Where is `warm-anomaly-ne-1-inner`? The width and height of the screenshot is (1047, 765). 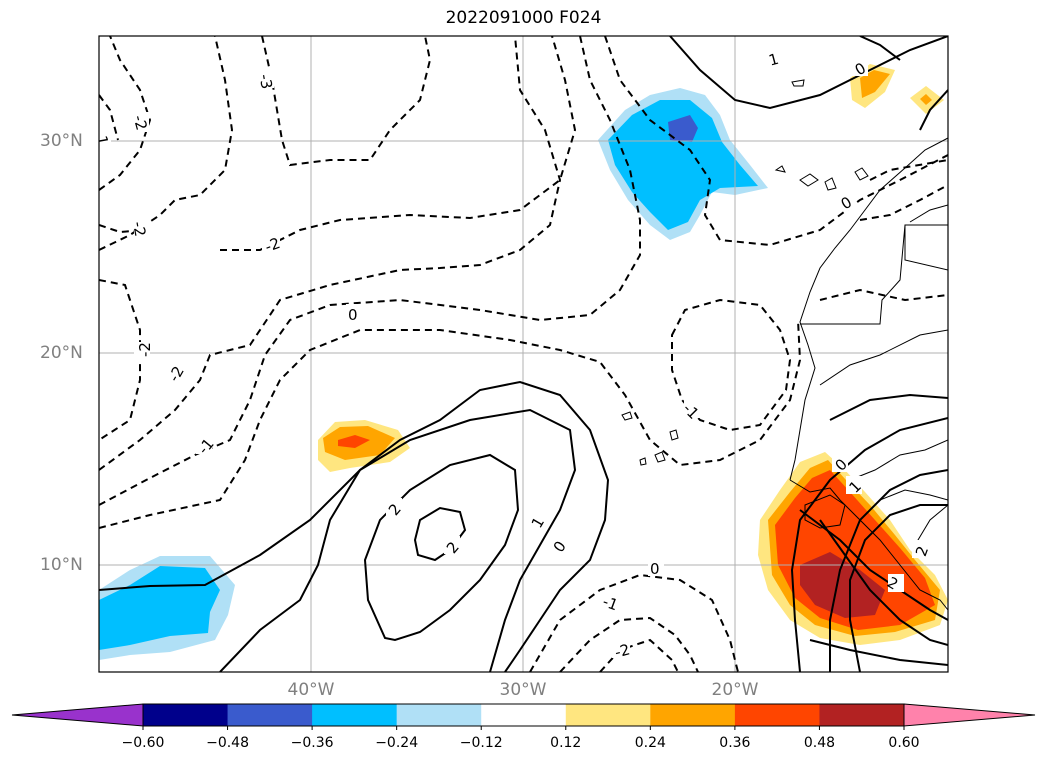 warm-anomaly-ne-1-inner is located at coordinates (875, 84).